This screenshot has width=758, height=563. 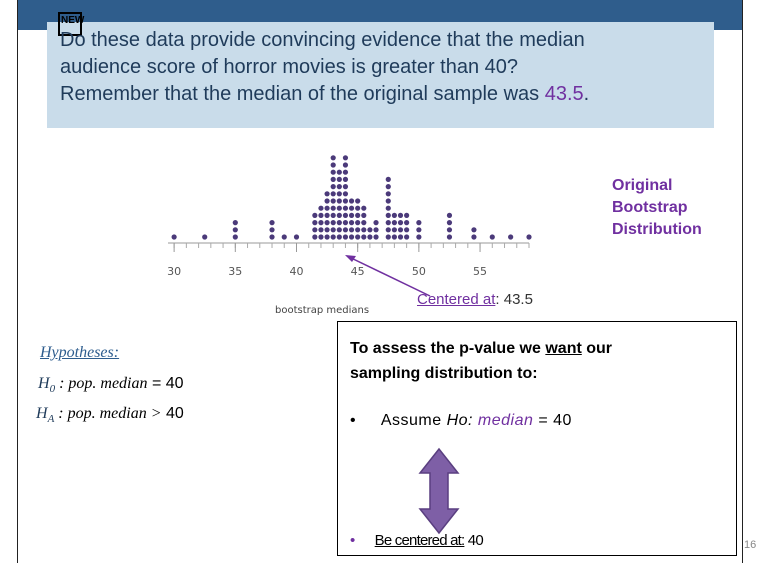 What do you see at coordinates (564, 94) in the screenshot?
I see `highlight: 43.5` at bounding box center [564, 94].